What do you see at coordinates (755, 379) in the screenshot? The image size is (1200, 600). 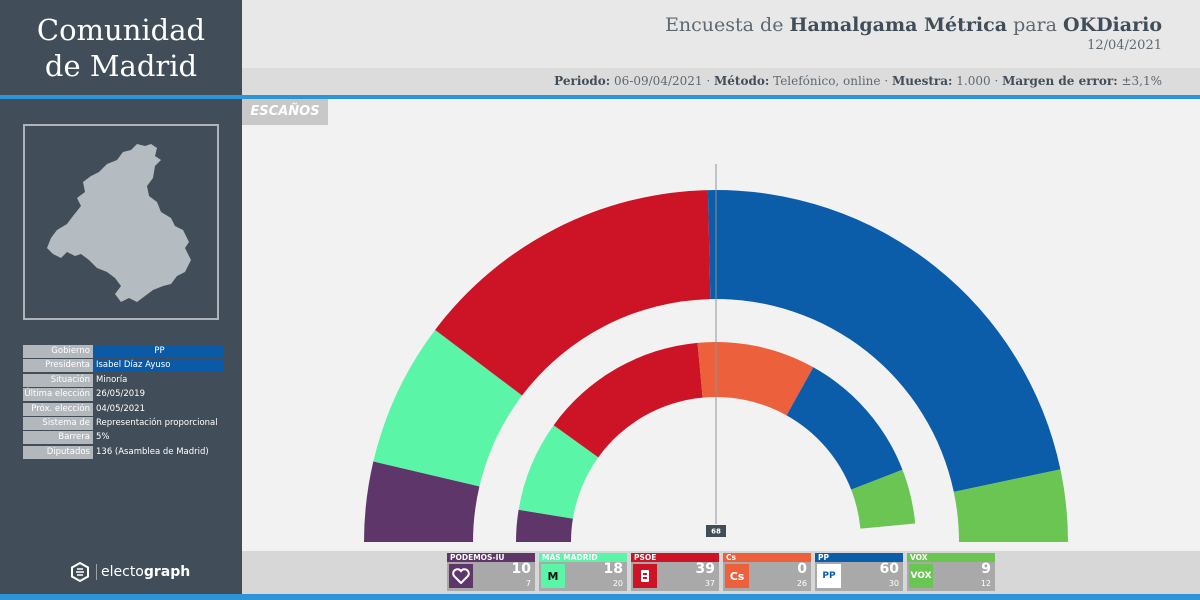 I see `inner-ring-segment-cs` at bounding box center [755, 379].